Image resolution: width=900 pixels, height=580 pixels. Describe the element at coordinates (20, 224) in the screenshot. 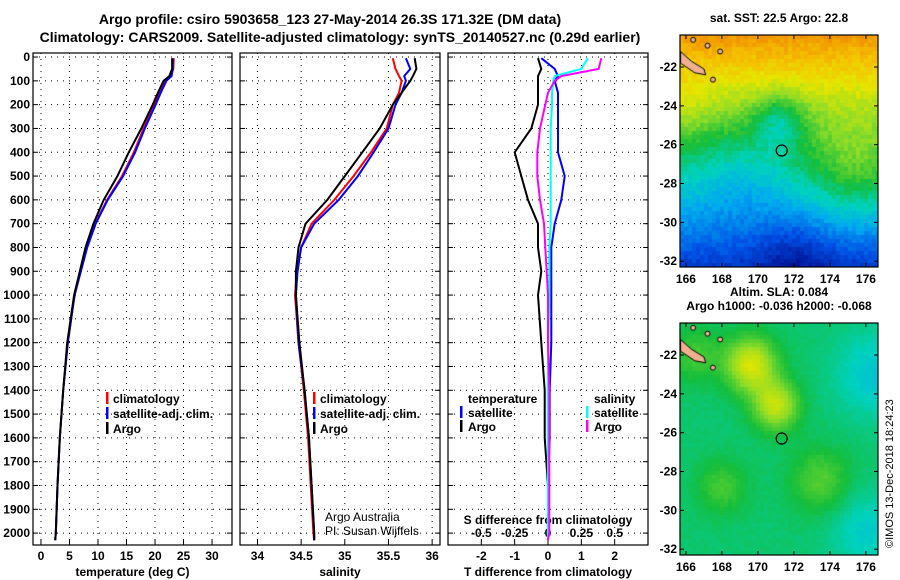

I see `depth-tick-label: 700` at that location.